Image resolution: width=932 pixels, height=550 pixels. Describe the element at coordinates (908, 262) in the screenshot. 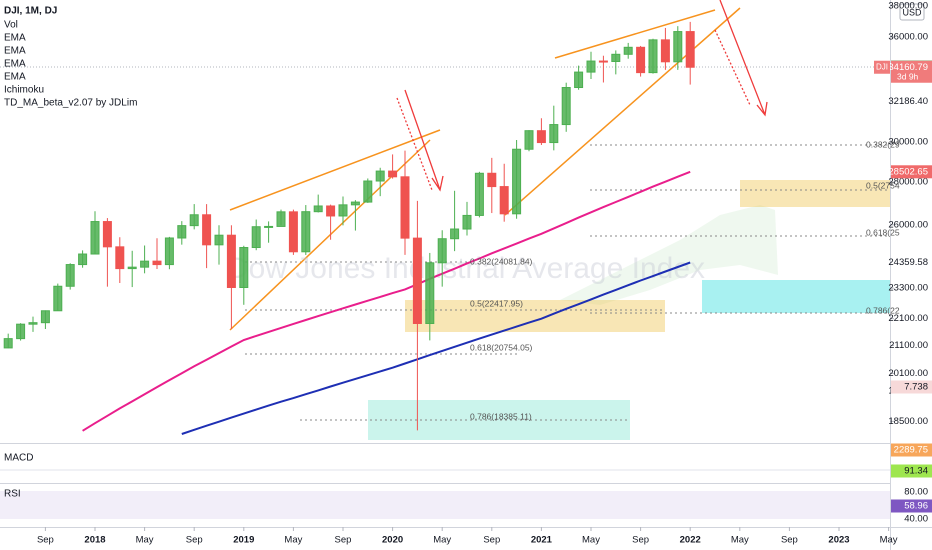

I see `price-badge-label: 24359.58` at that location.